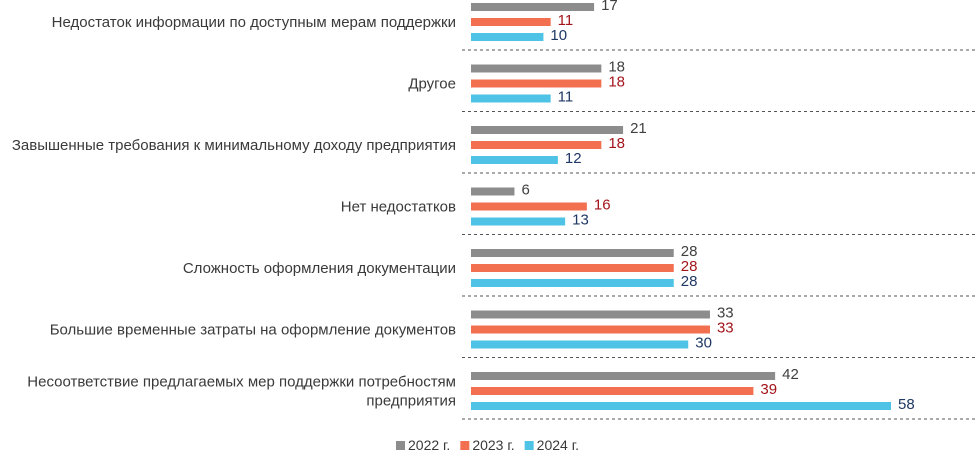 The image size is (978, 456). What do you see at coordinates (558, 445) in the screenshot?
I see `legend-label: 2024 г.` at bounding box center [558, 445].